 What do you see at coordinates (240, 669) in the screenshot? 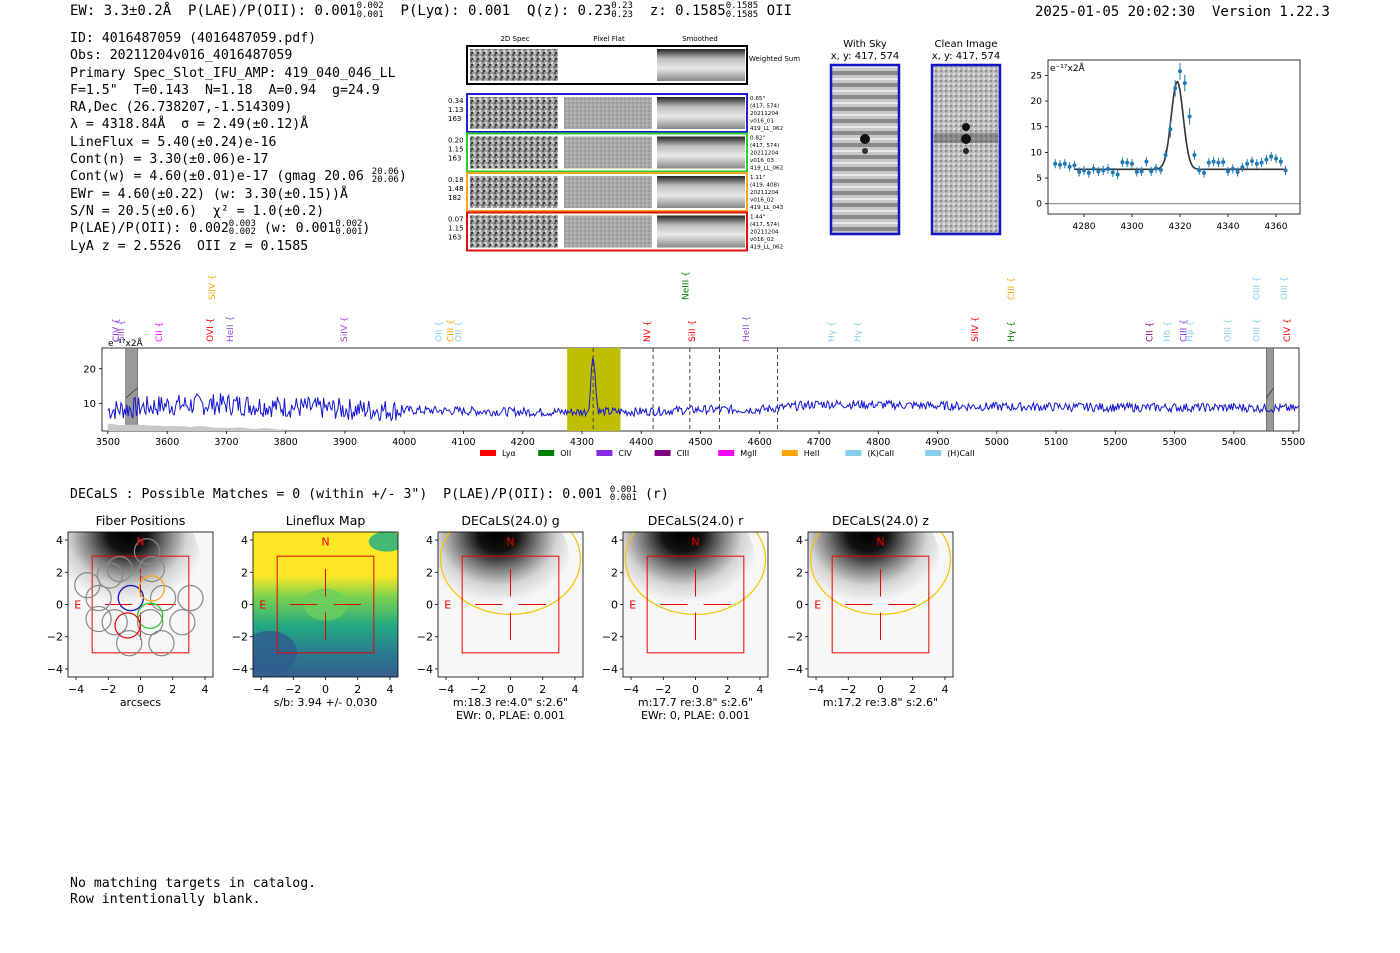
I see `panel-ytick-label: −4` at bounding box center [240, 669].